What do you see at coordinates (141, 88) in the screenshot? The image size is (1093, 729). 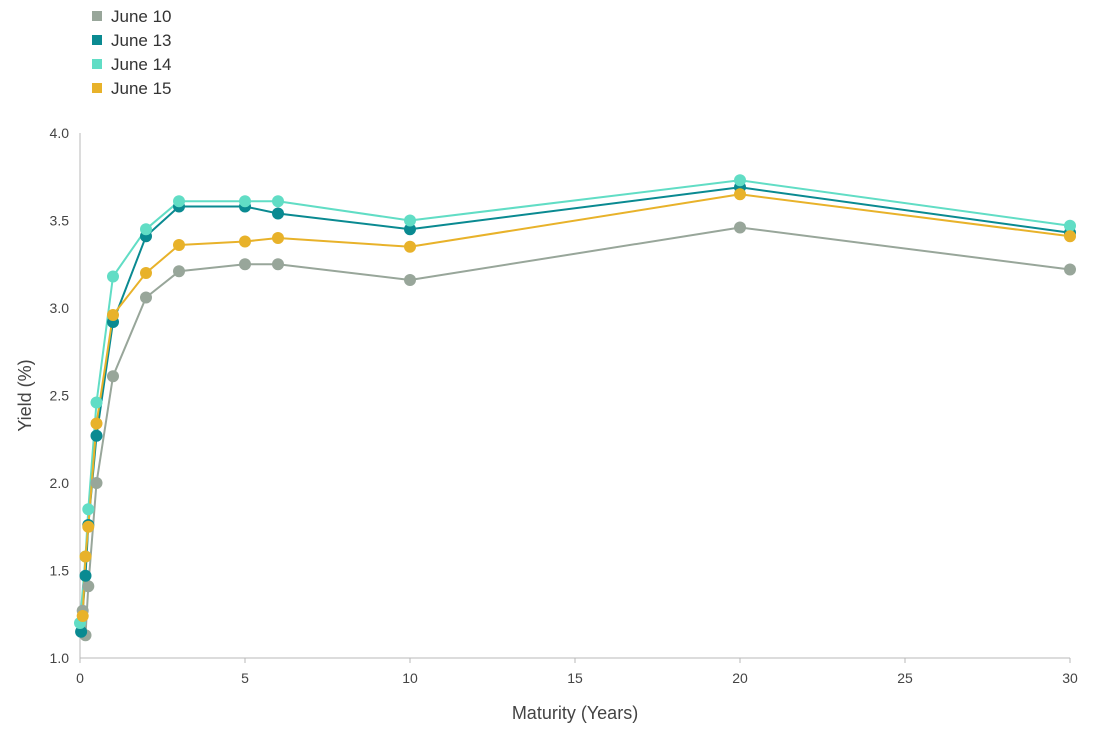 I see `legend-label: June 15` at bounding box center [141, 88].